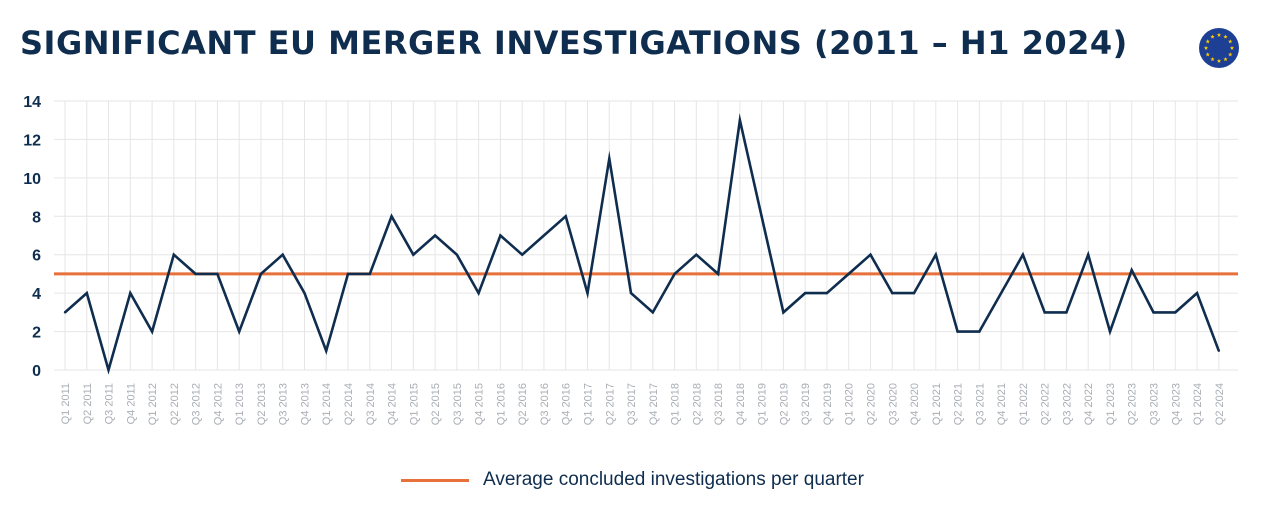 The height and width of the screenshot is (514, 1280). I want to click on x-tick-label: Q3 2014, so click(371, 404).